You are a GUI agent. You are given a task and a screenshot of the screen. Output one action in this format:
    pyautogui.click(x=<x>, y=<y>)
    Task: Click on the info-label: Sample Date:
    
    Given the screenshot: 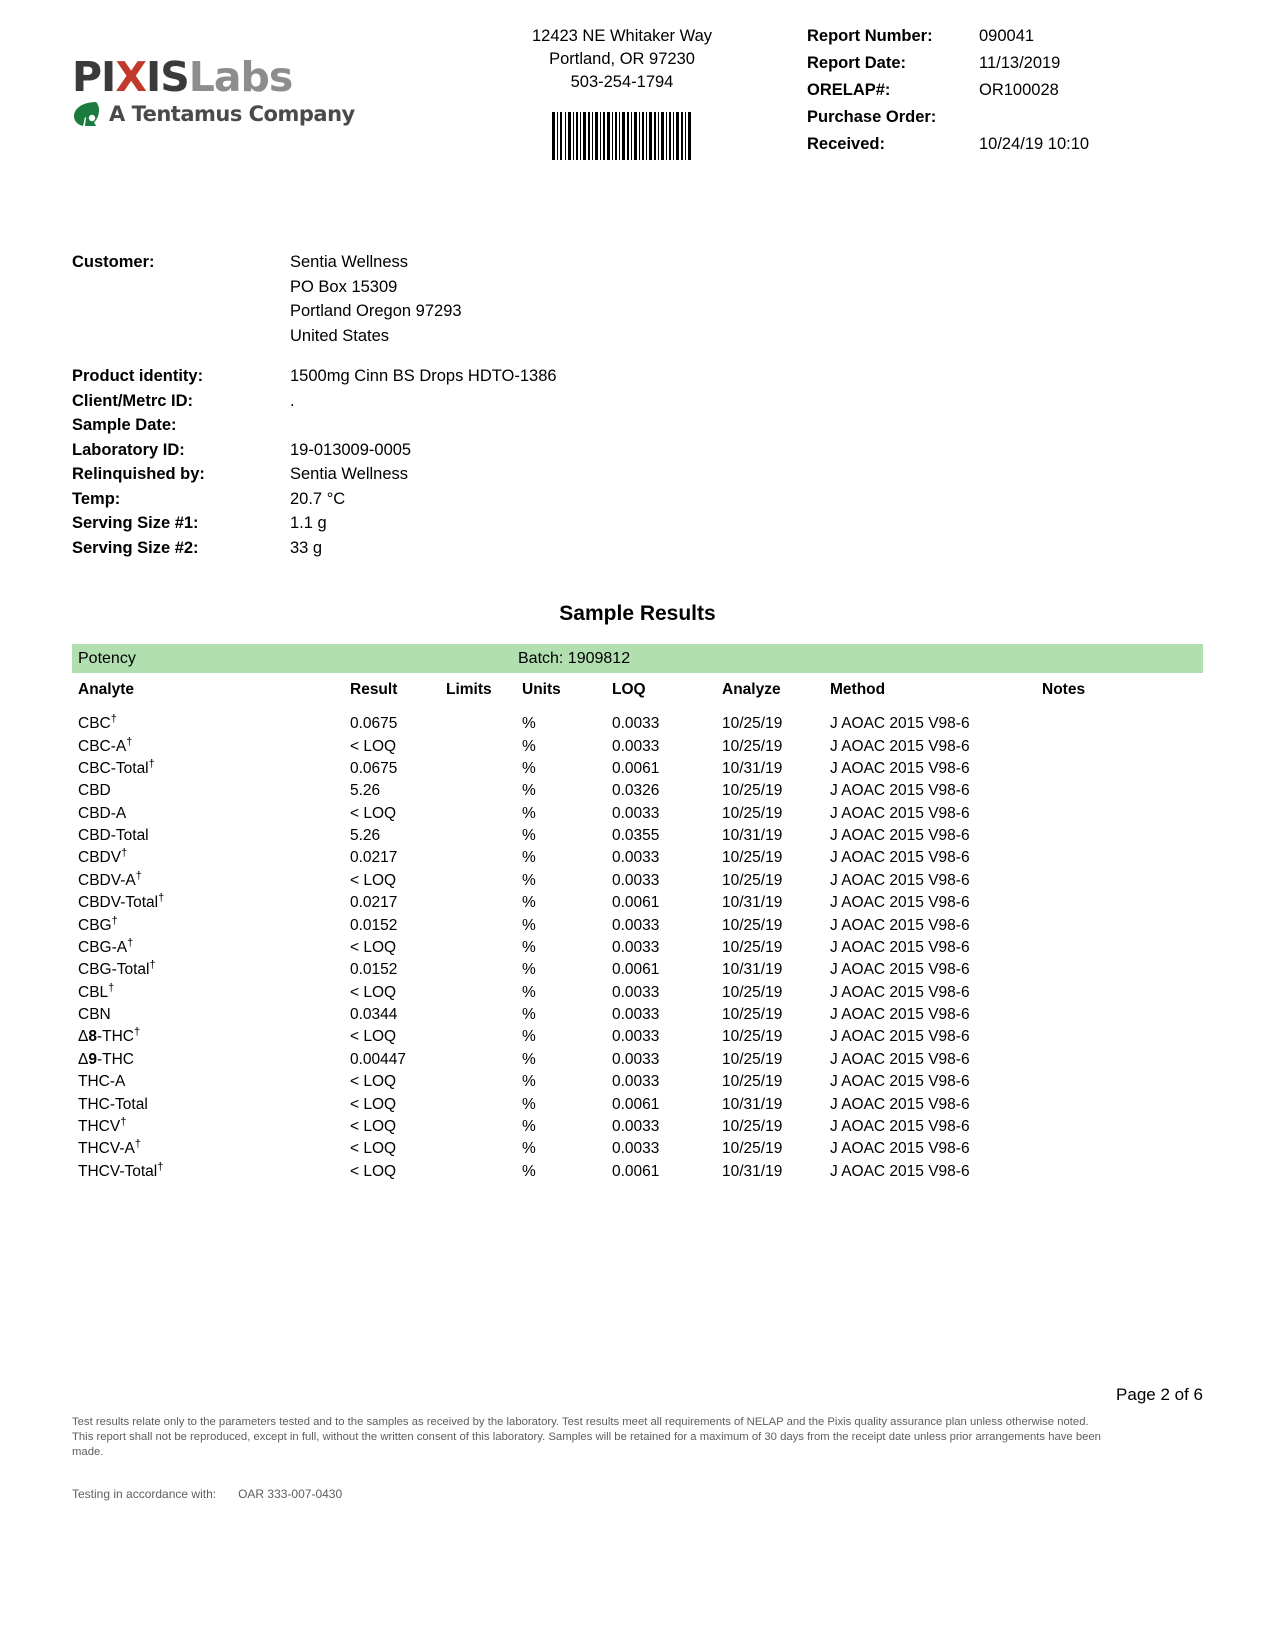 What is the action you would take?
    pyautogui.click(x=124, y=425)
    